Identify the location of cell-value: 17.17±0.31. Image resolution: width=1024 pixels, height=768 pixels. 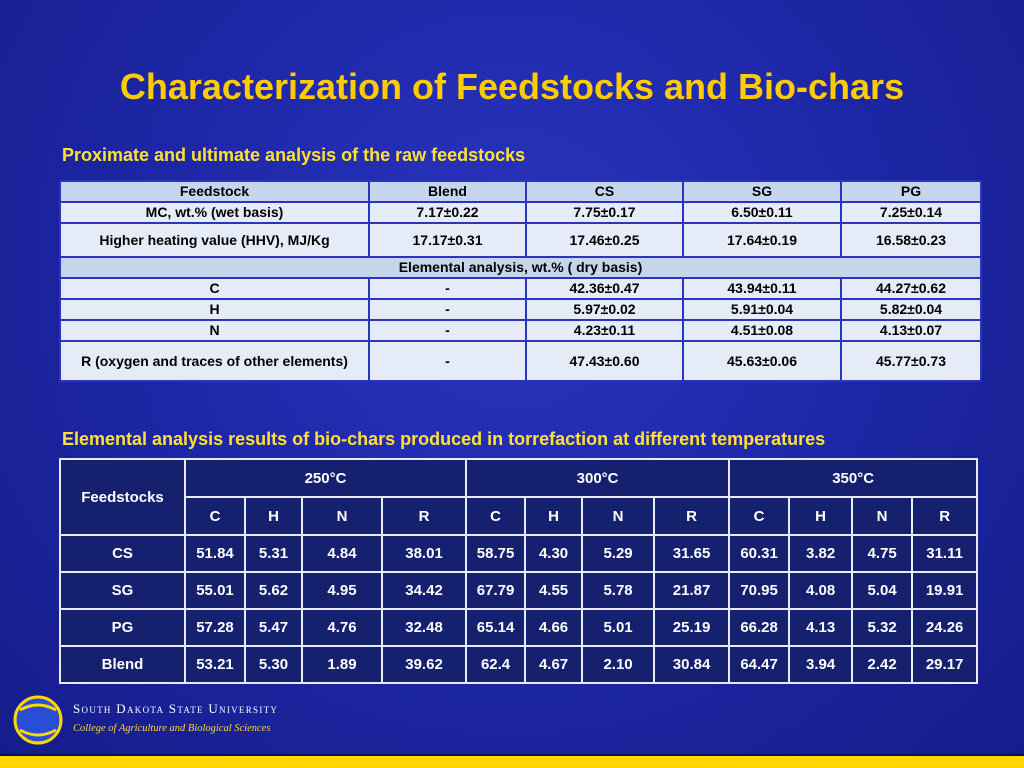
(447, 240).